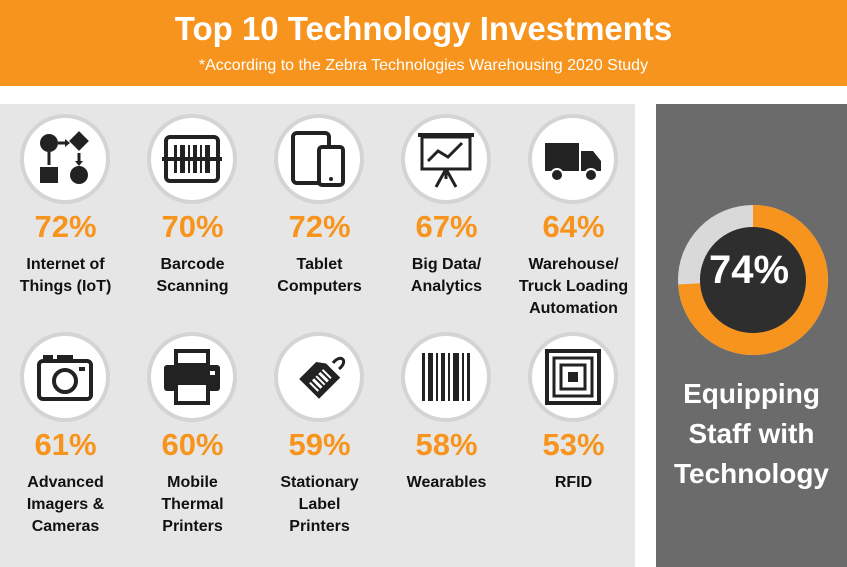 This screenshot has height=567, width=847. What do you see at coordinates (446, 226) in the screenshot?
I see `item-value: 67%` at bounding box center [446, 226].